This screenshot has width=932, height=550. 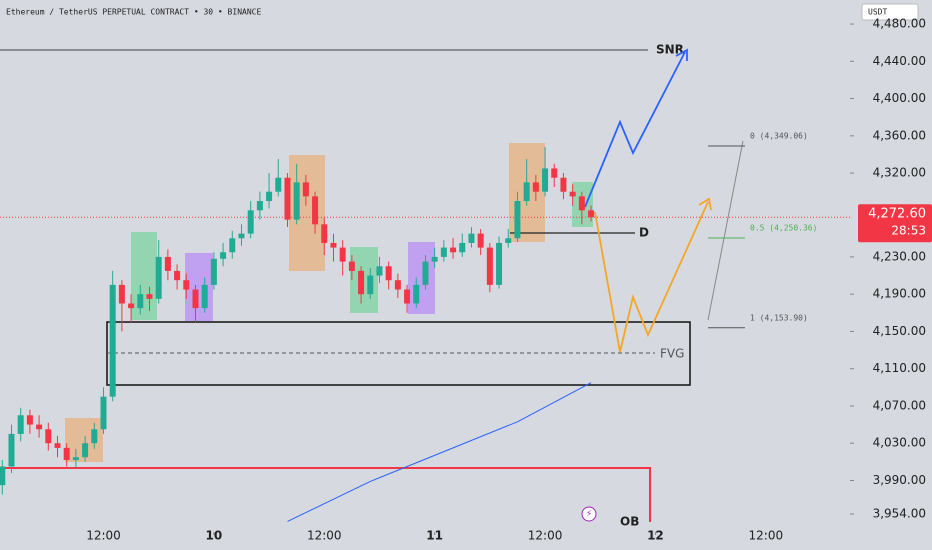 What do you see at coordinates (629, 522) in the screenshot?
I see `ob-label: OB` at bounding box center [629, 522].